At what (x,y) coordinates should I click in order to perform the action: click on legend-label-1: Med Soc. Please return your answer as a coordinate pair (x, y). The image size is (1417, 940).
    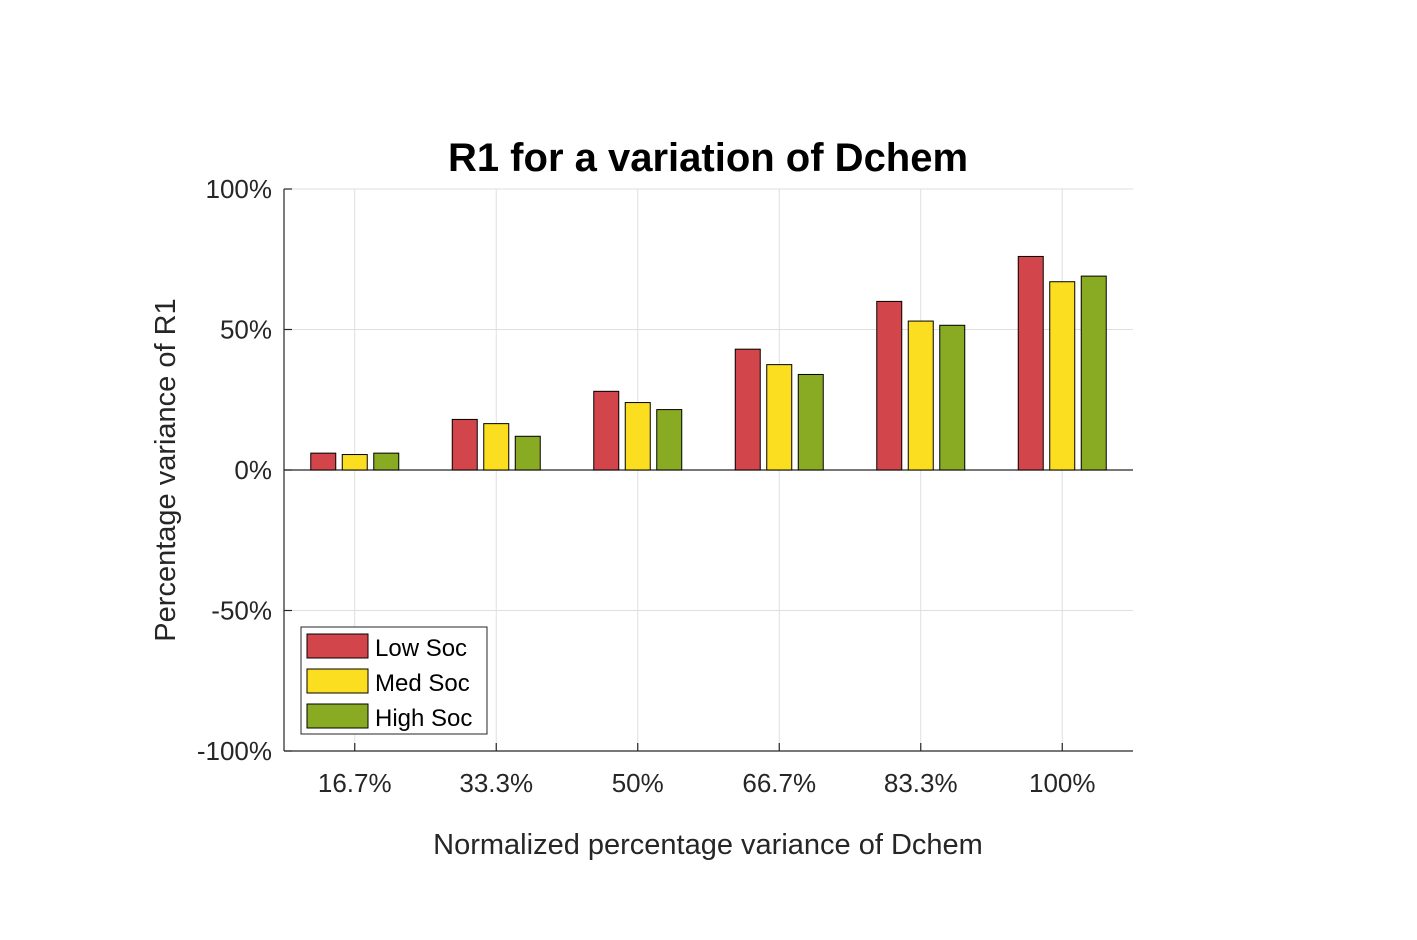
    Looking at the image, I should click on (422, 683).